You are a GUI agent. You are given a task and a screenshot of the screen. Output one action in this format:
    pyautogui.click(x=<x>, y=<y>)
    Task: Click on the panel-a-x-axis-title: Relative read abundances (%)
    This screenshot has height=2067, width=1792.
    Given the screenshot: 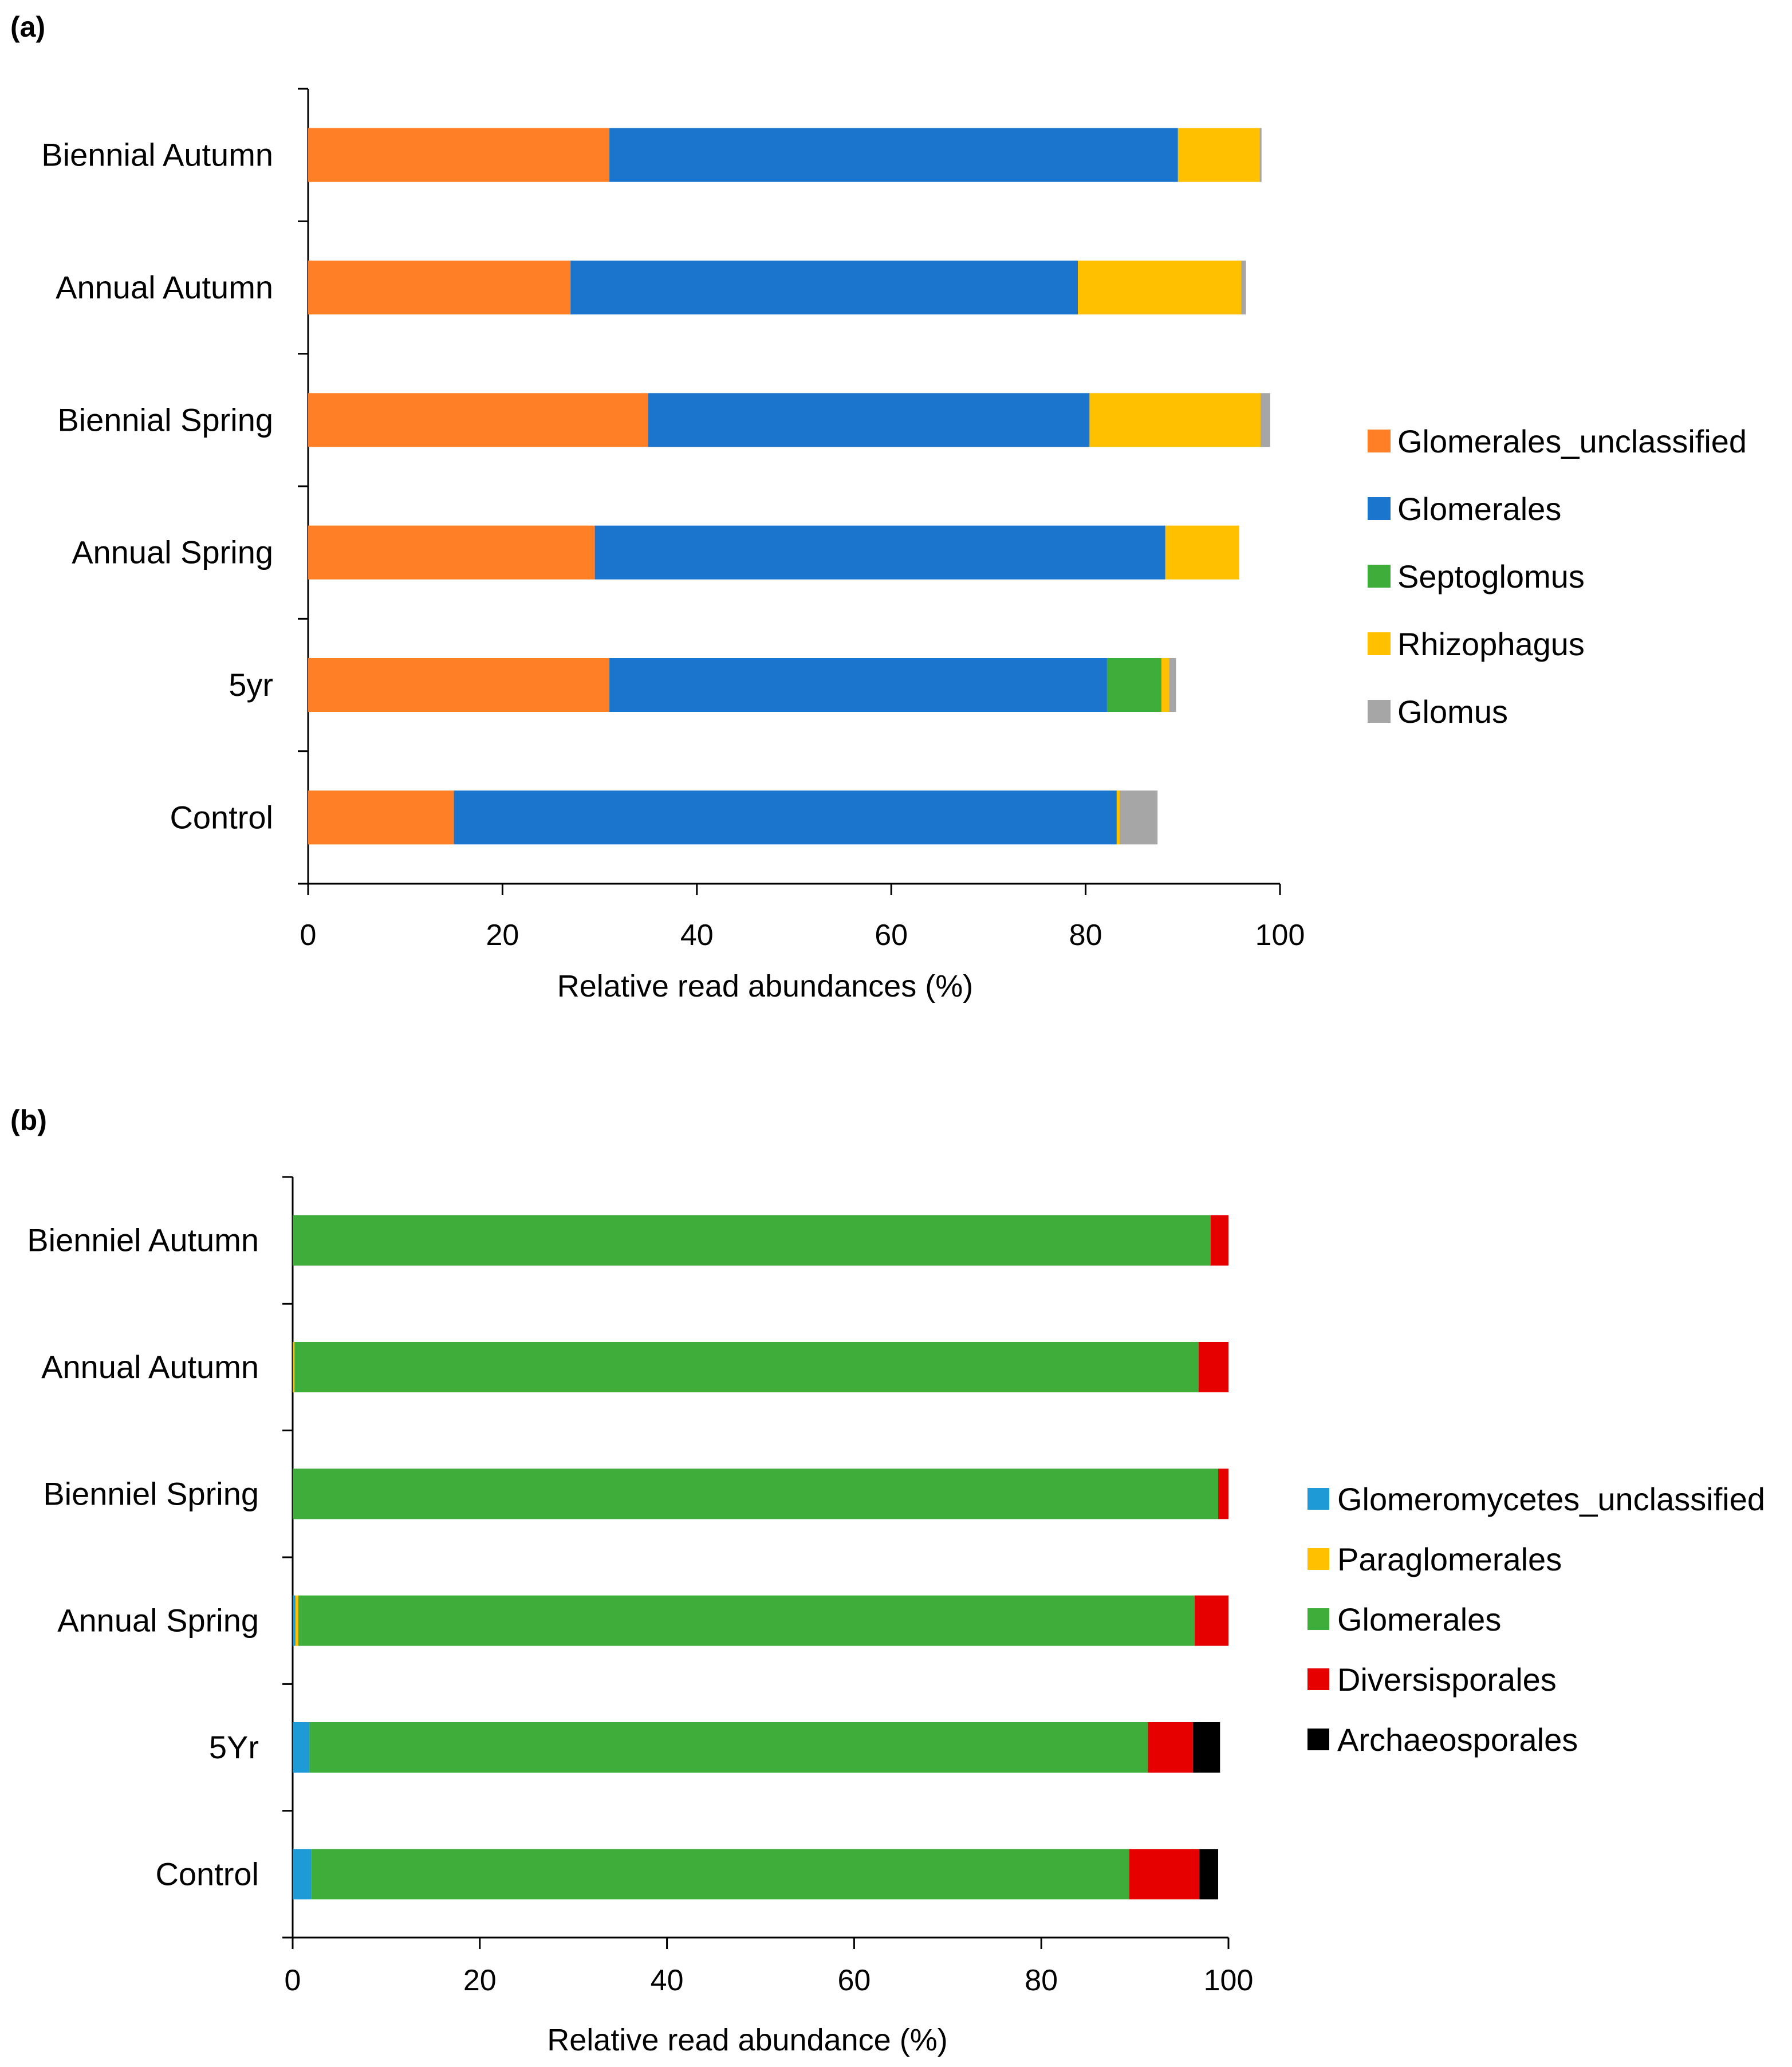 What is the action you would take?
    pyautogui.click(x=765, y=986)
    